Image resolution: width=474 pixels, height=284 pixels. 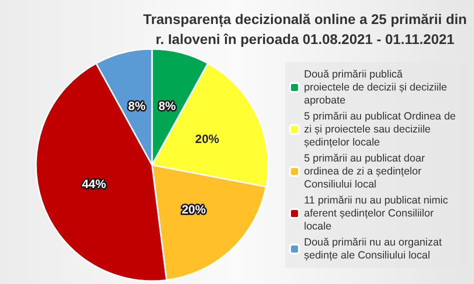 What do you see at coordinates (377, 87) in the screenshot?
I see `legend-label: Două primării publică proiectele de decizii și deciziile aprobate` at bounding box center [377, 87].